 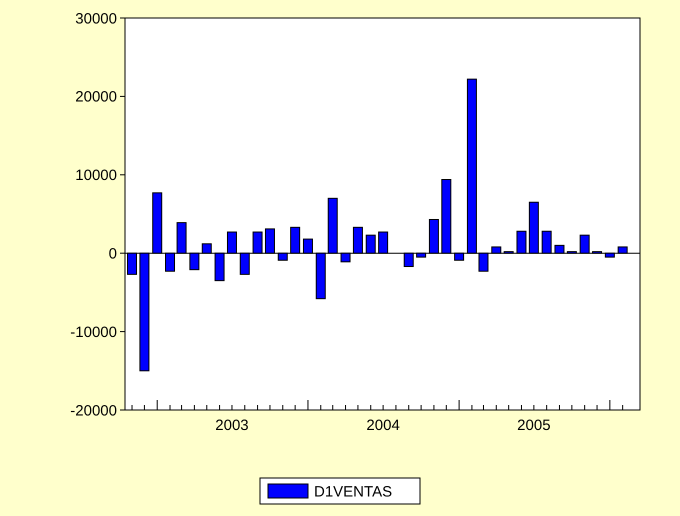 What do you see at coordinates (112, 253) in the screenshot?
I see `y-tick-label: 0` at bounding box center [112, 253].